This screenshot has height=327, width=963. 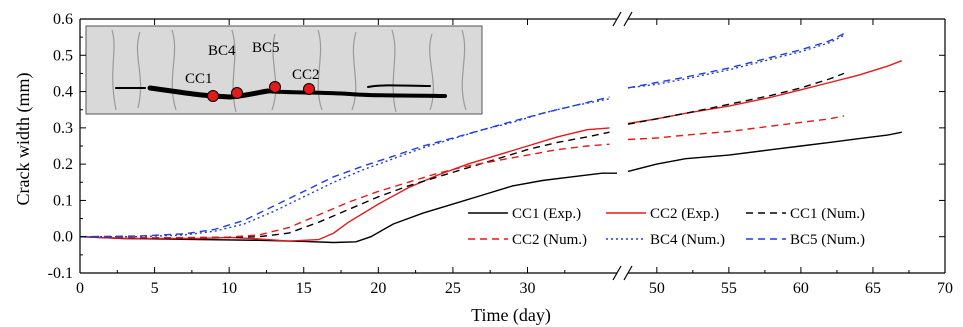 I want to click on legend-label: CC1 (Num.), so click(x=827, y=214).